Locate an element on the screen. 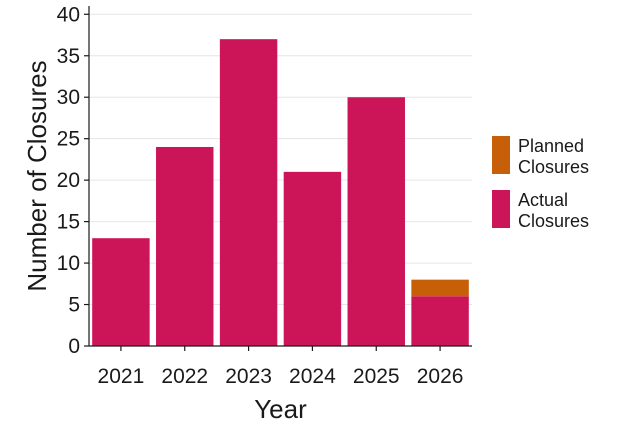 The image size is (617, 422). y-tick-label: 40 is located at coordinates (68, 14).